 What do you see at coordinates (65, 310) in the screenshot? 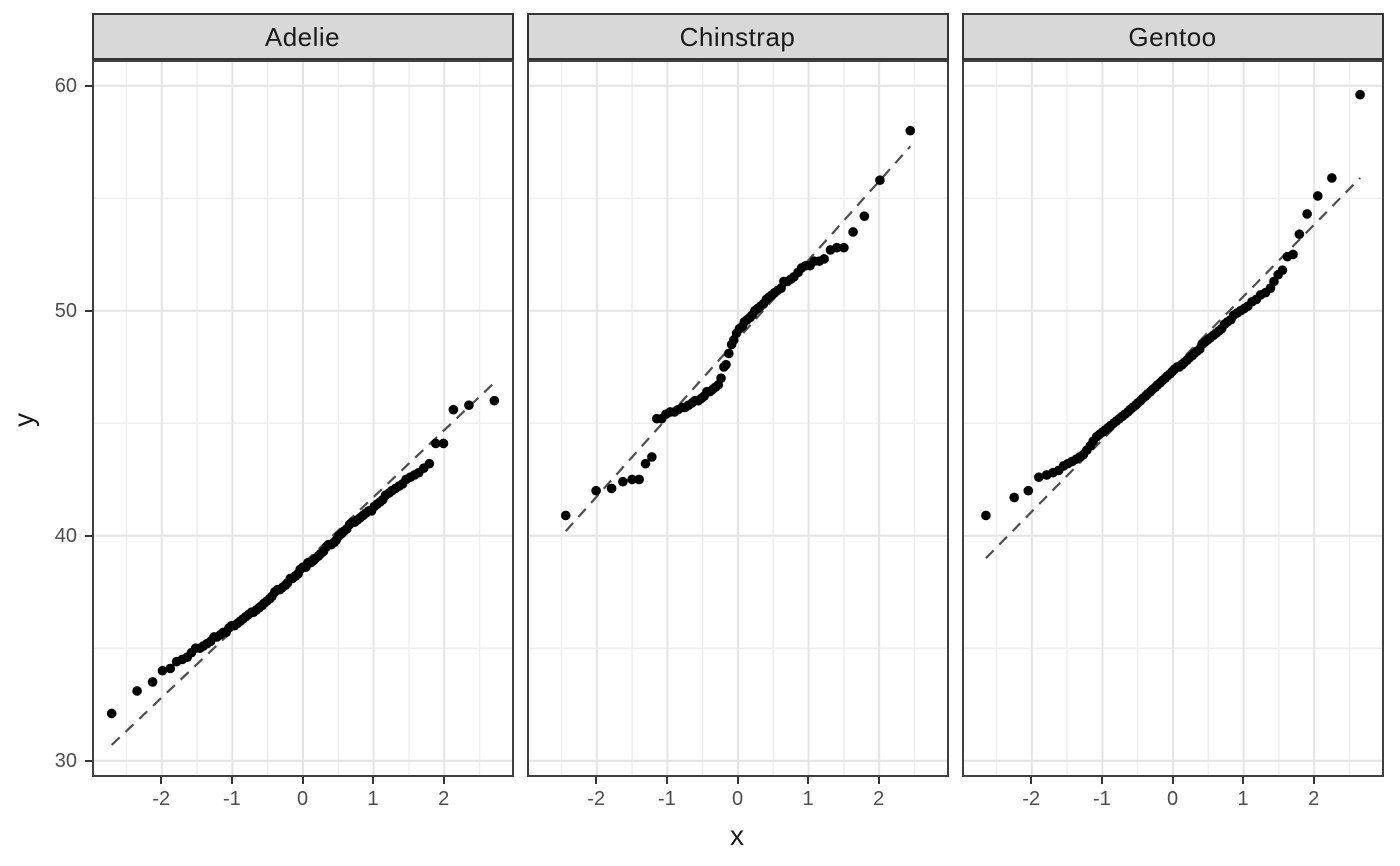
I see `y-tick-label: 50` at bounding box center [65, 310].